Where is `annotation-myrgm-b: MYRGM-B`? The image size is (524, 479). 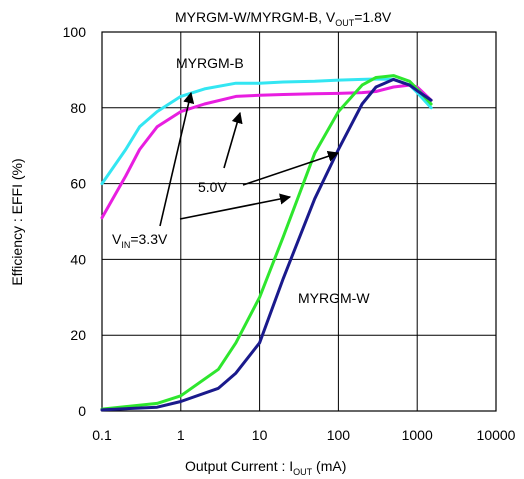
annotation-myrgm-b: MYRGM-B is located at coordinates (210, 63).